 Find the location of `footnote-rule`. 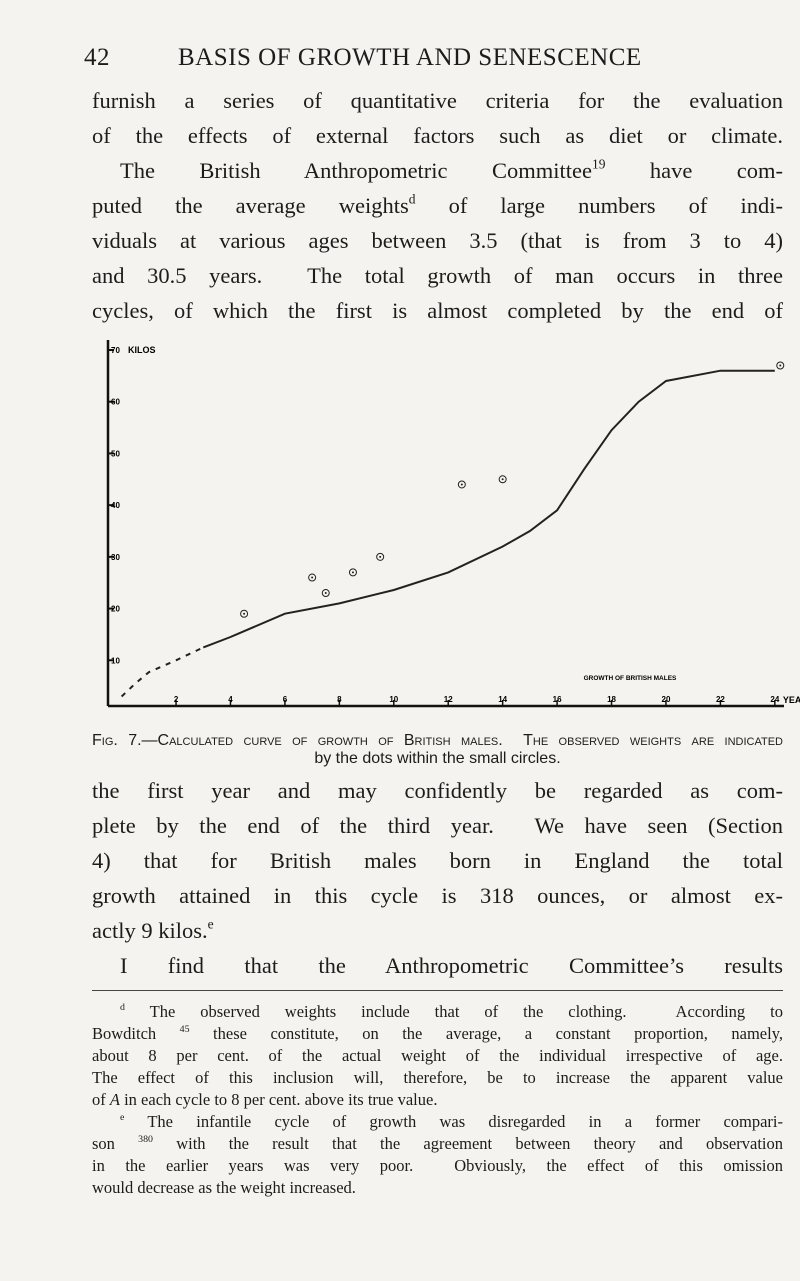

footnote-rule is located at coordinates (437, 990).